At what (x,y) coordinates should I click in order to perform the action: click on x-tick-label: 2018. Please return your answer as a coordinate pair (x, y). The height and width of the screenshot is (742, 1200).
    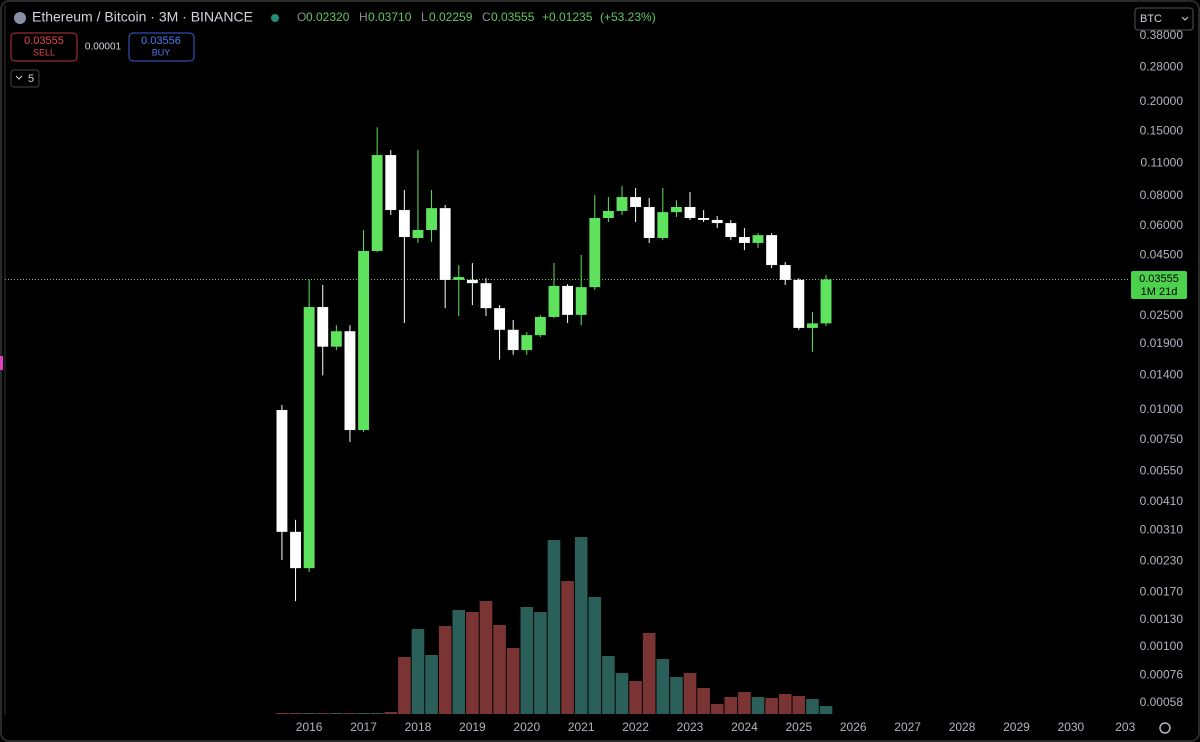
    Looking at the image, I should click on (418, 727).